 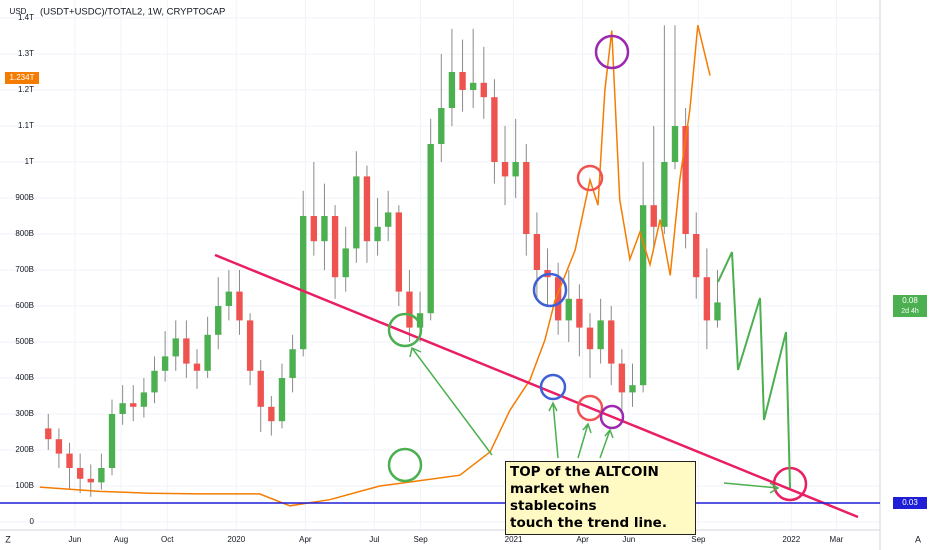 What do you see at coordinates (910, 300) in the screenshot?
I see `price-label: 0.08` at bounding box center [910, 300].